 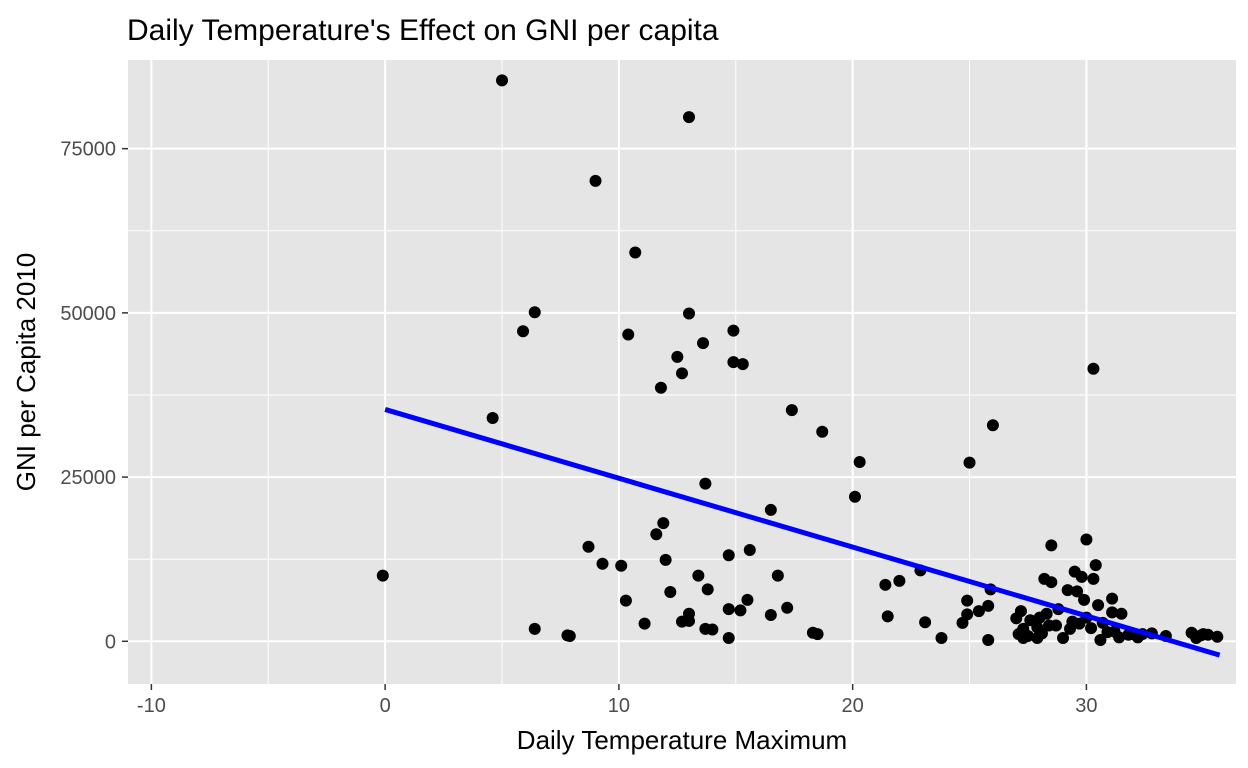 What do you see at coordinates (88, 314) in the screenshot?
I see `y-tick-label: 50000` at bounding box center [88, 314].